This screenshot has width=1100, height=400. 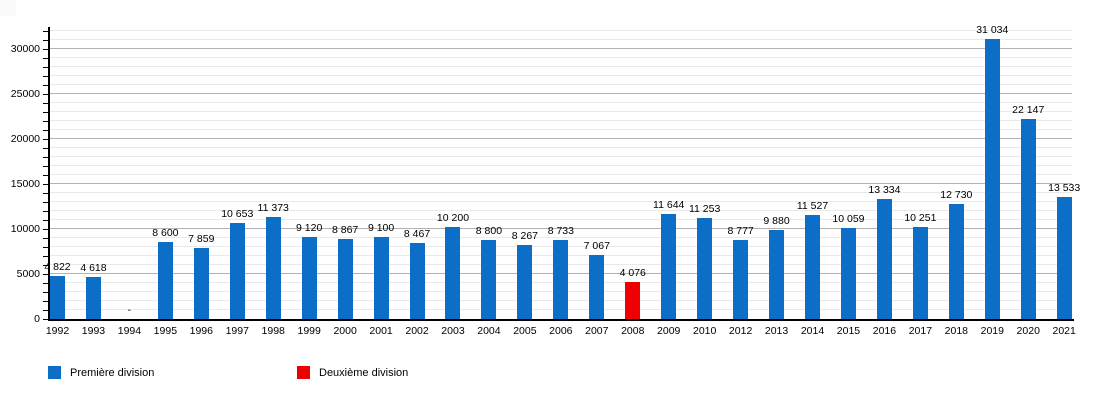 What do you see at coordinates (345, 279) in the screenshot?
I see `bar-2000` at bounding box center [345, 279].